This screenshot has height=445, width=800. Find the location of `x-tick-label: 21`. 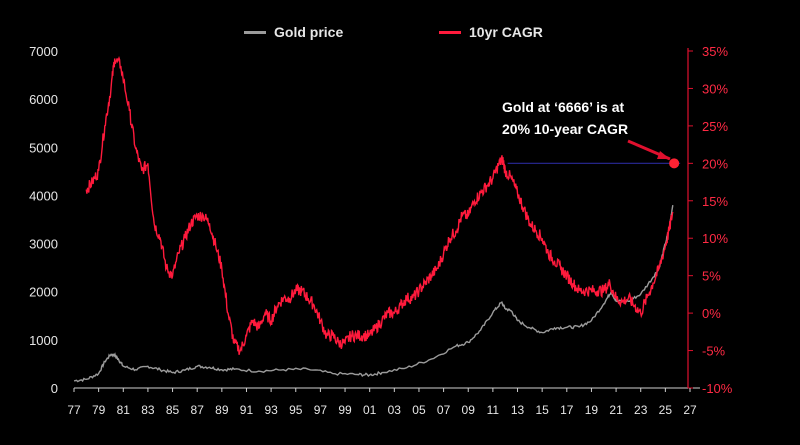

x-tick-label: 21 is located at coordinates (616, 410).